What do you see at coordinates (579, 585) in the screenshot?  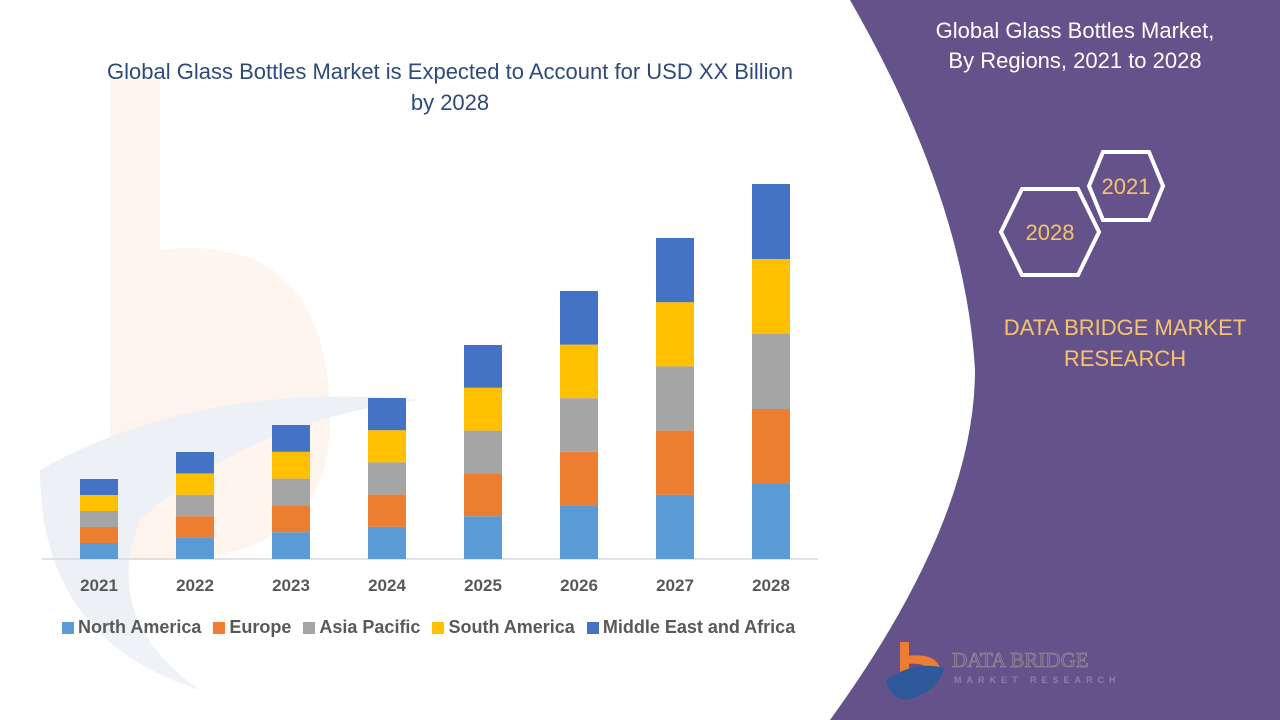 I see `x-tick-label: 2026` at bounding box center [579, 585].